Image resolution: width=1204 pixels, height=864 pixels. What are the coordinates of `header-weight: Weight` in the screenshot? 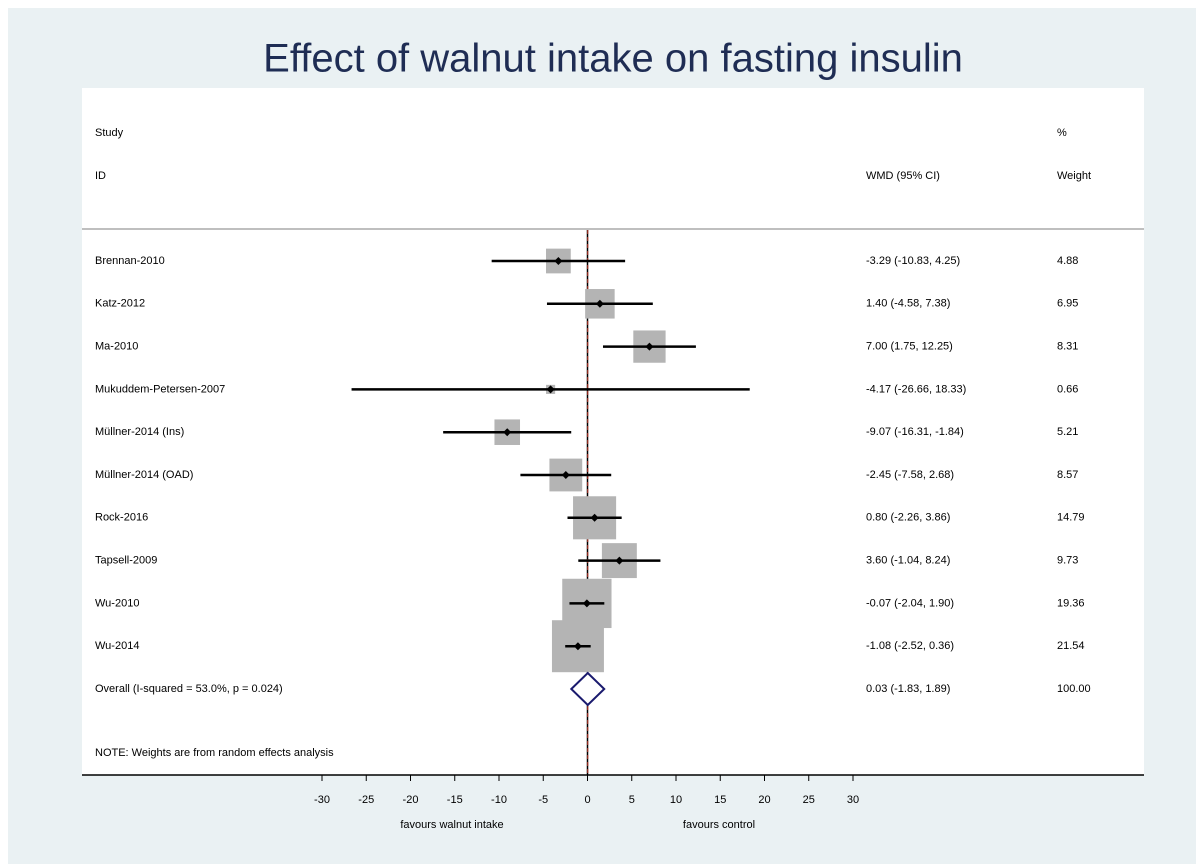 It's located at (1074, 176).